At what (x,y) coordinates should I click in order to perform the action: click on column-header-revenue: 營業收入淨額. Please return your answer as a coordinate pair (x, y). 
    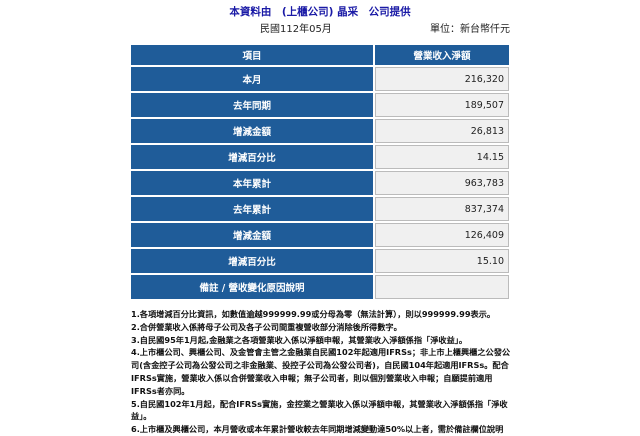
    Looking at the image, I should click on (442, 55).